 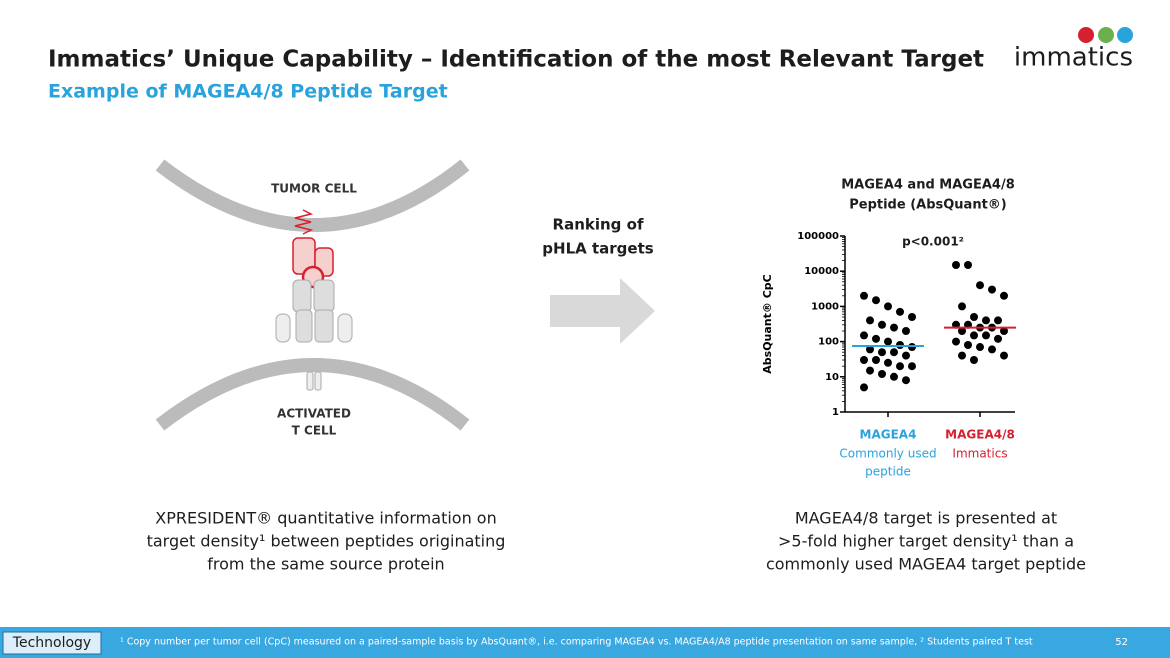 I want to click on category-note: peptide, so click(x=888, y=472).